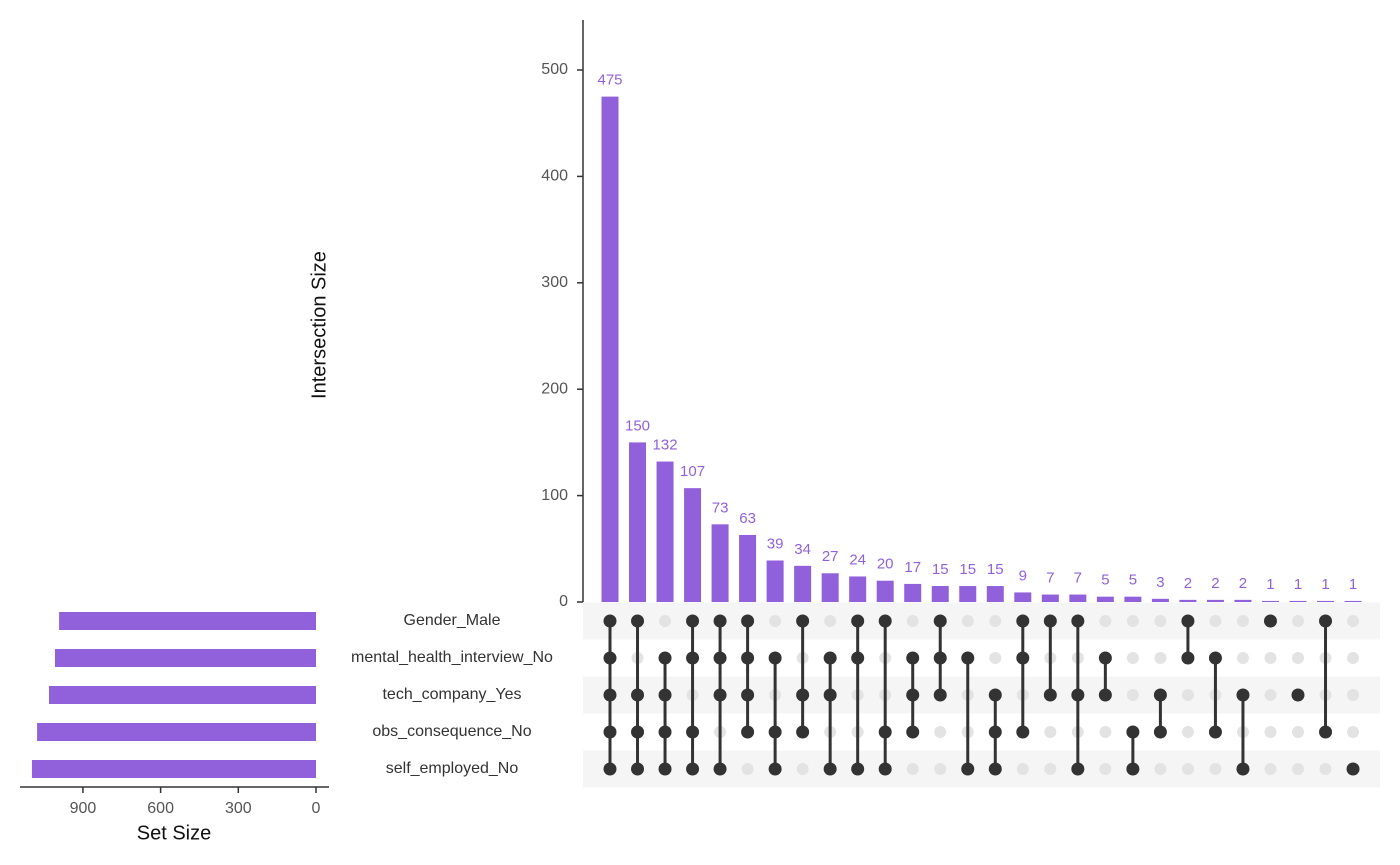  I want to click on value-label: 73, so click(720, 507).